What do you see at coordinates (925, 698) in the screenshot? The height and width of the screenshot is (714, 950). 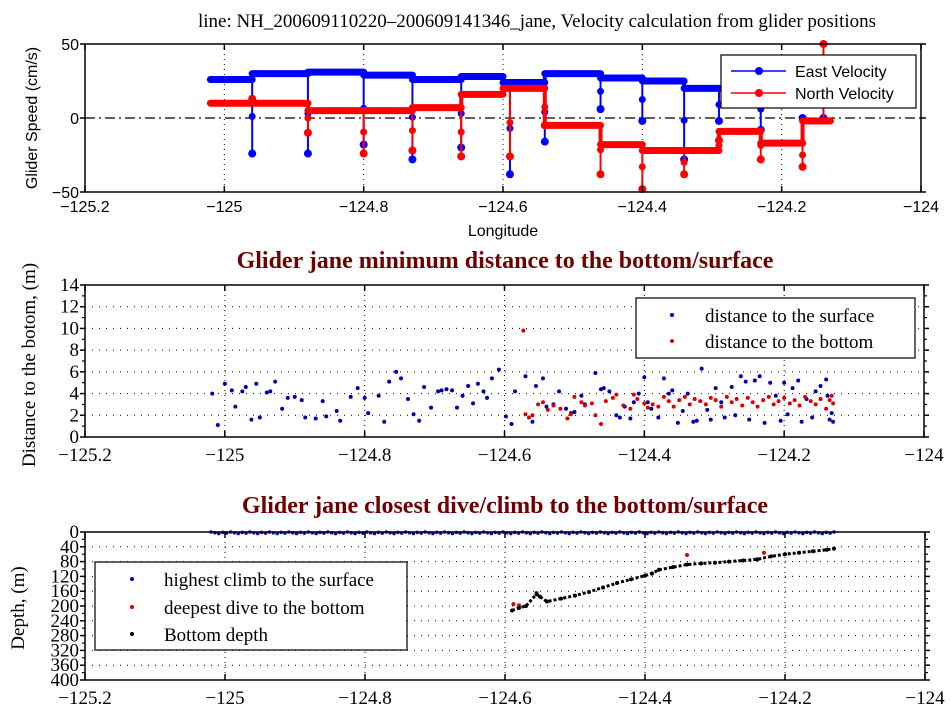 I see `x-tick-label: −124` at bounding box center [925, 698].